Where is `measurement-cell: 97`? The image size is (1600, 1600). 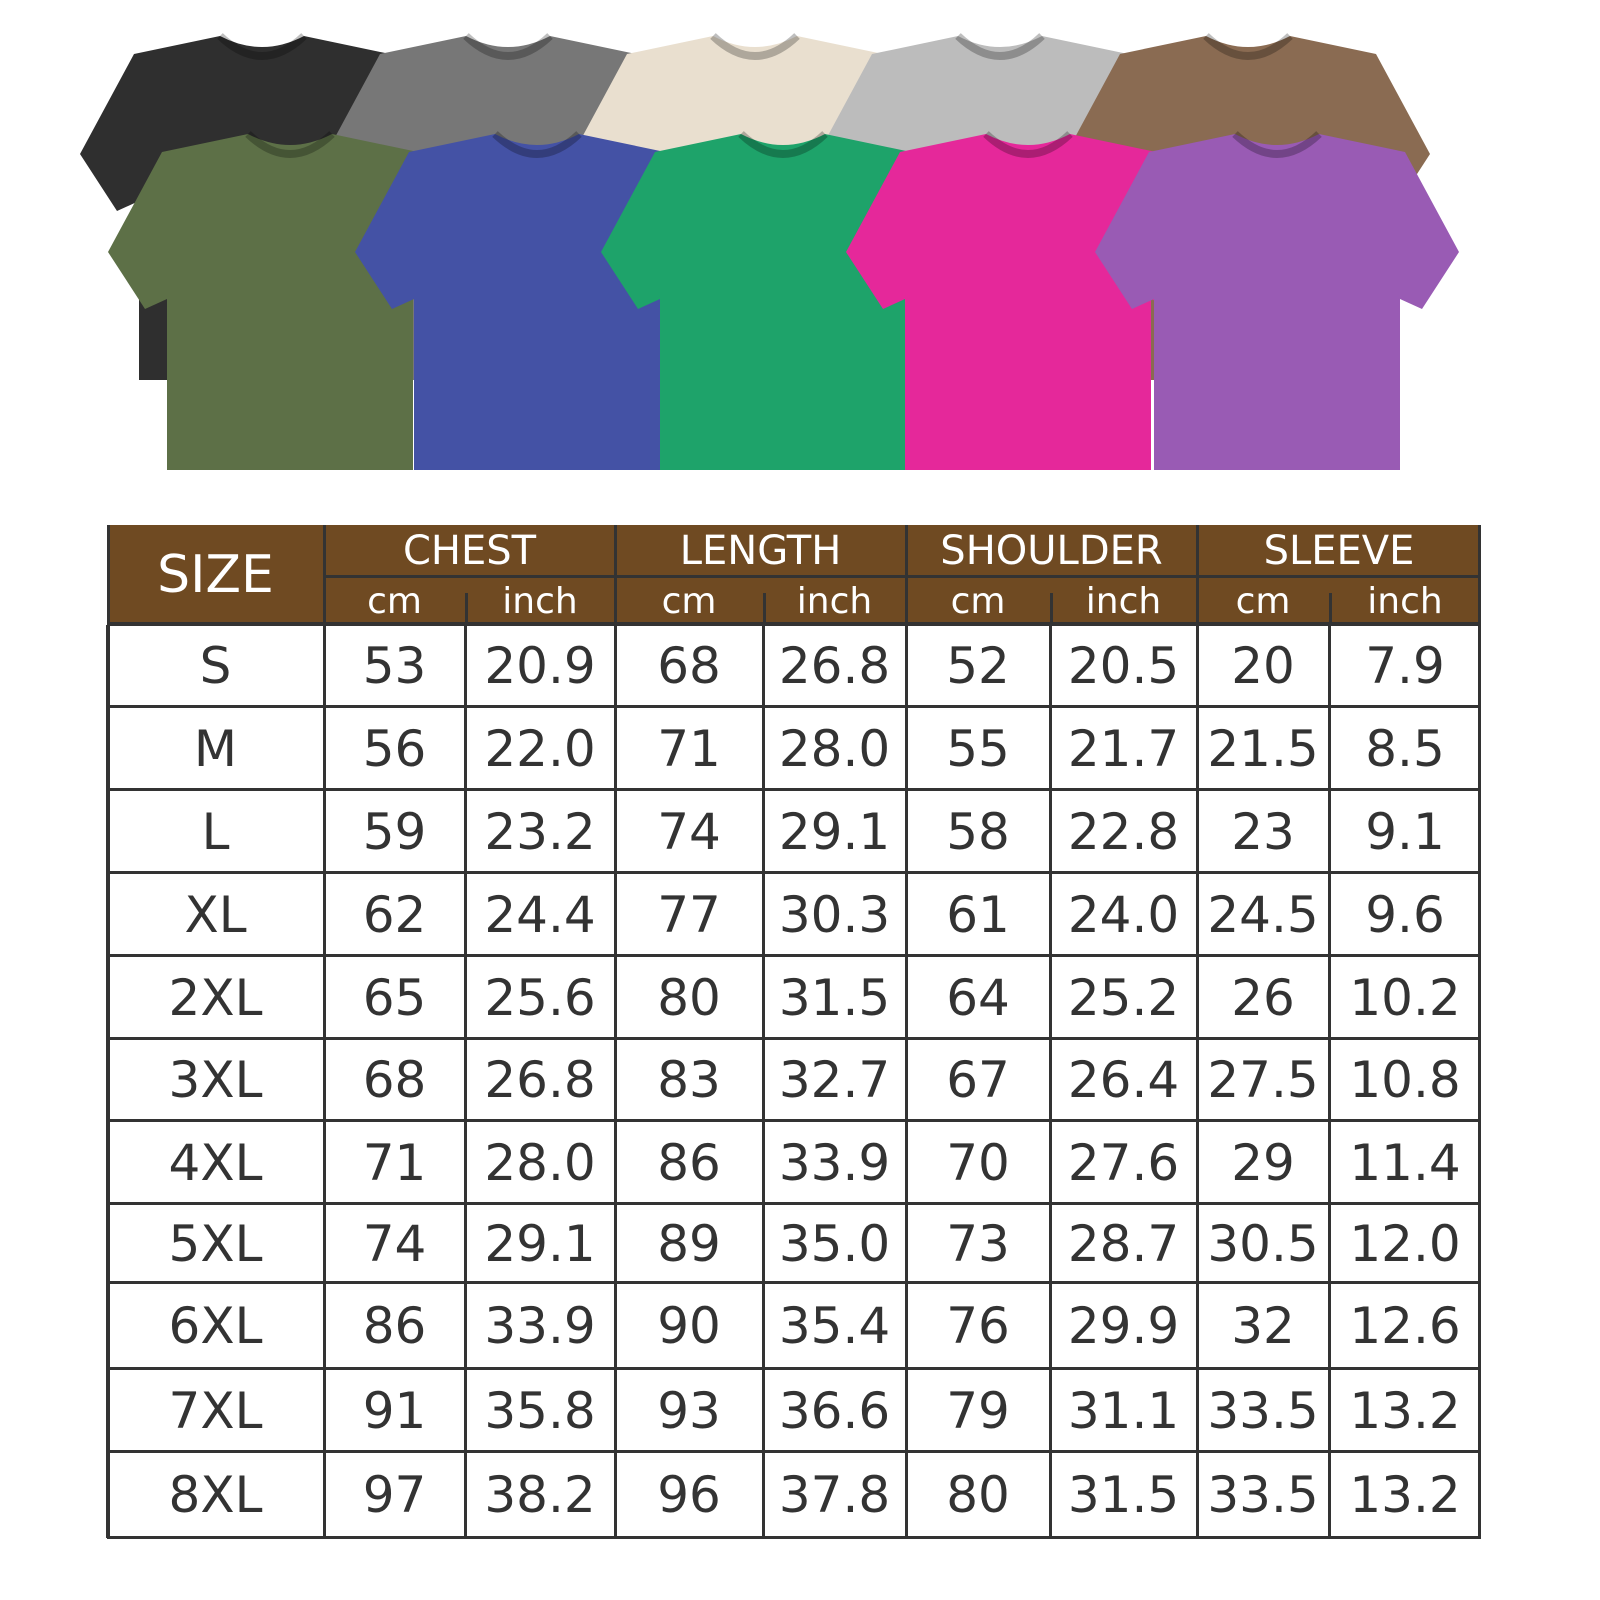 measurement-cell: 97 is located at coordinates (394, 1495).